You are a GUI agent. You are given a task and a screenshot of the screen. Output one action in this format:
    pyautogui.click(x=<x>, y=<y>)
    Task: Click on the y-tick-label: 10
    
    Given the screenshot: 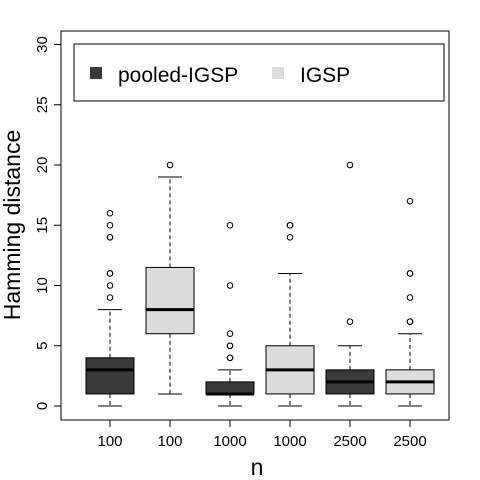 What is the action you would take?
    pyautogui.click(x=42, y=285)
    